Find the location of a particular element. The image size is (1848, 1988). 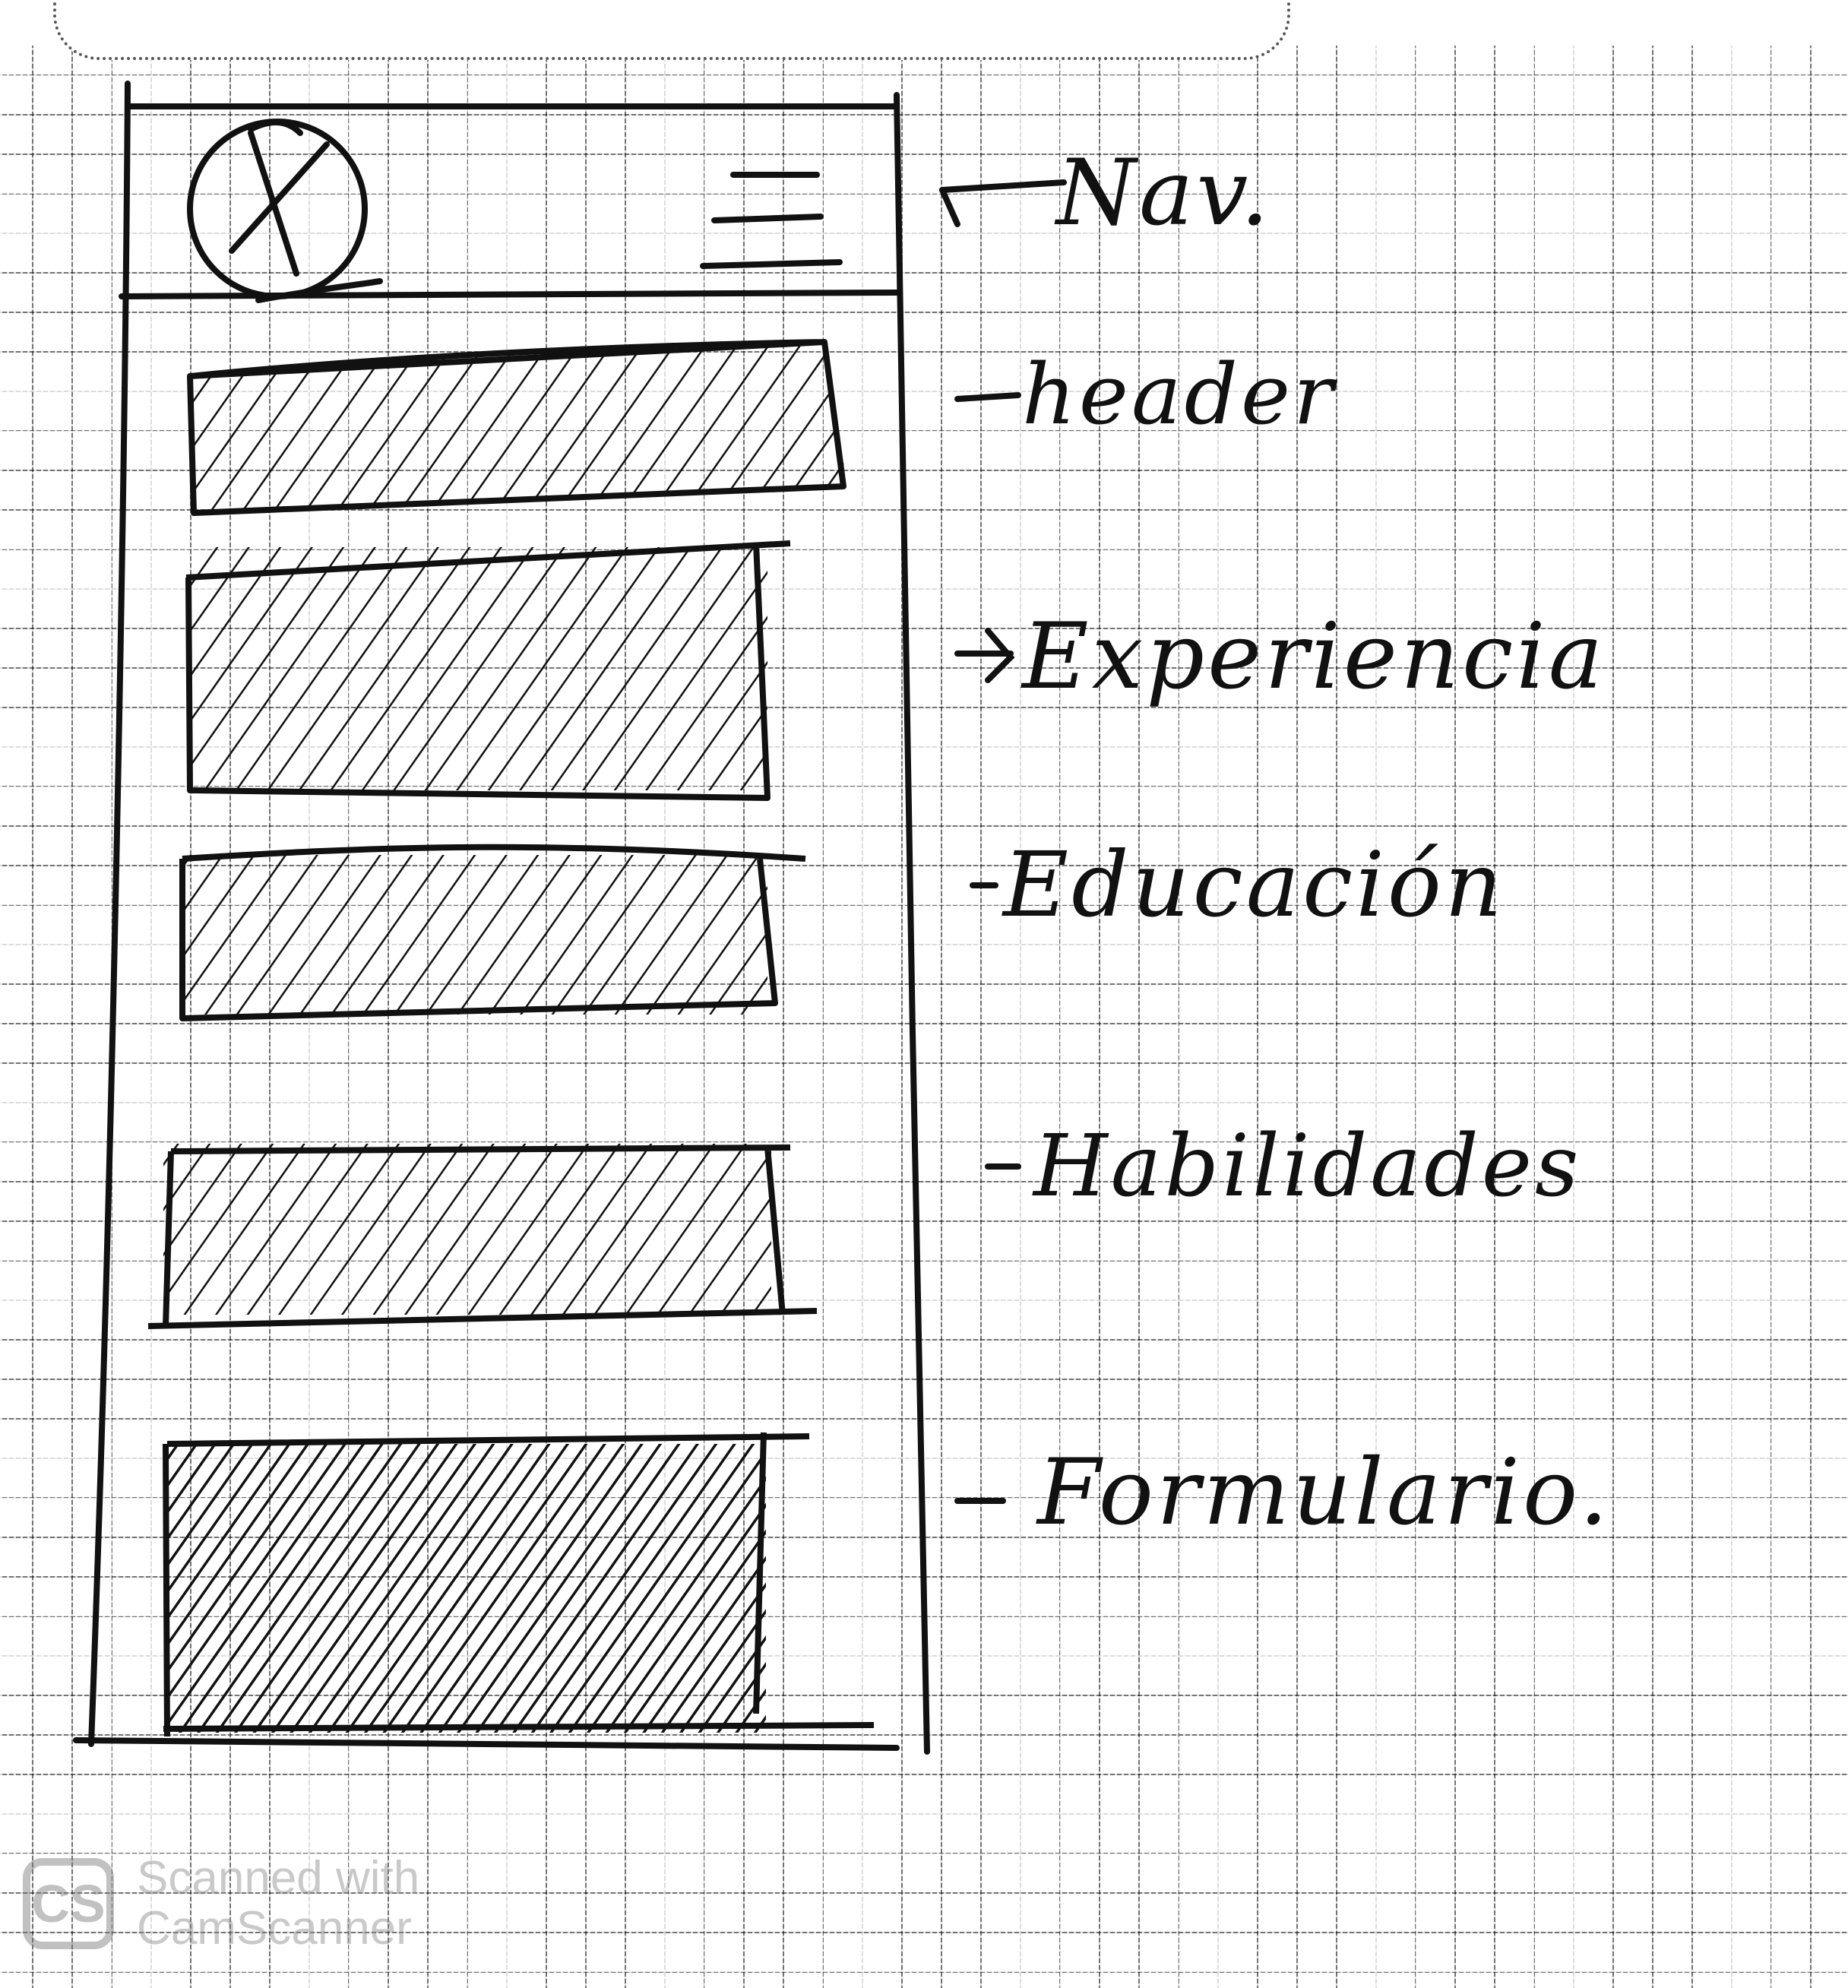

watermark-line-2: CamScanner is located at coordinates (274, 1928).